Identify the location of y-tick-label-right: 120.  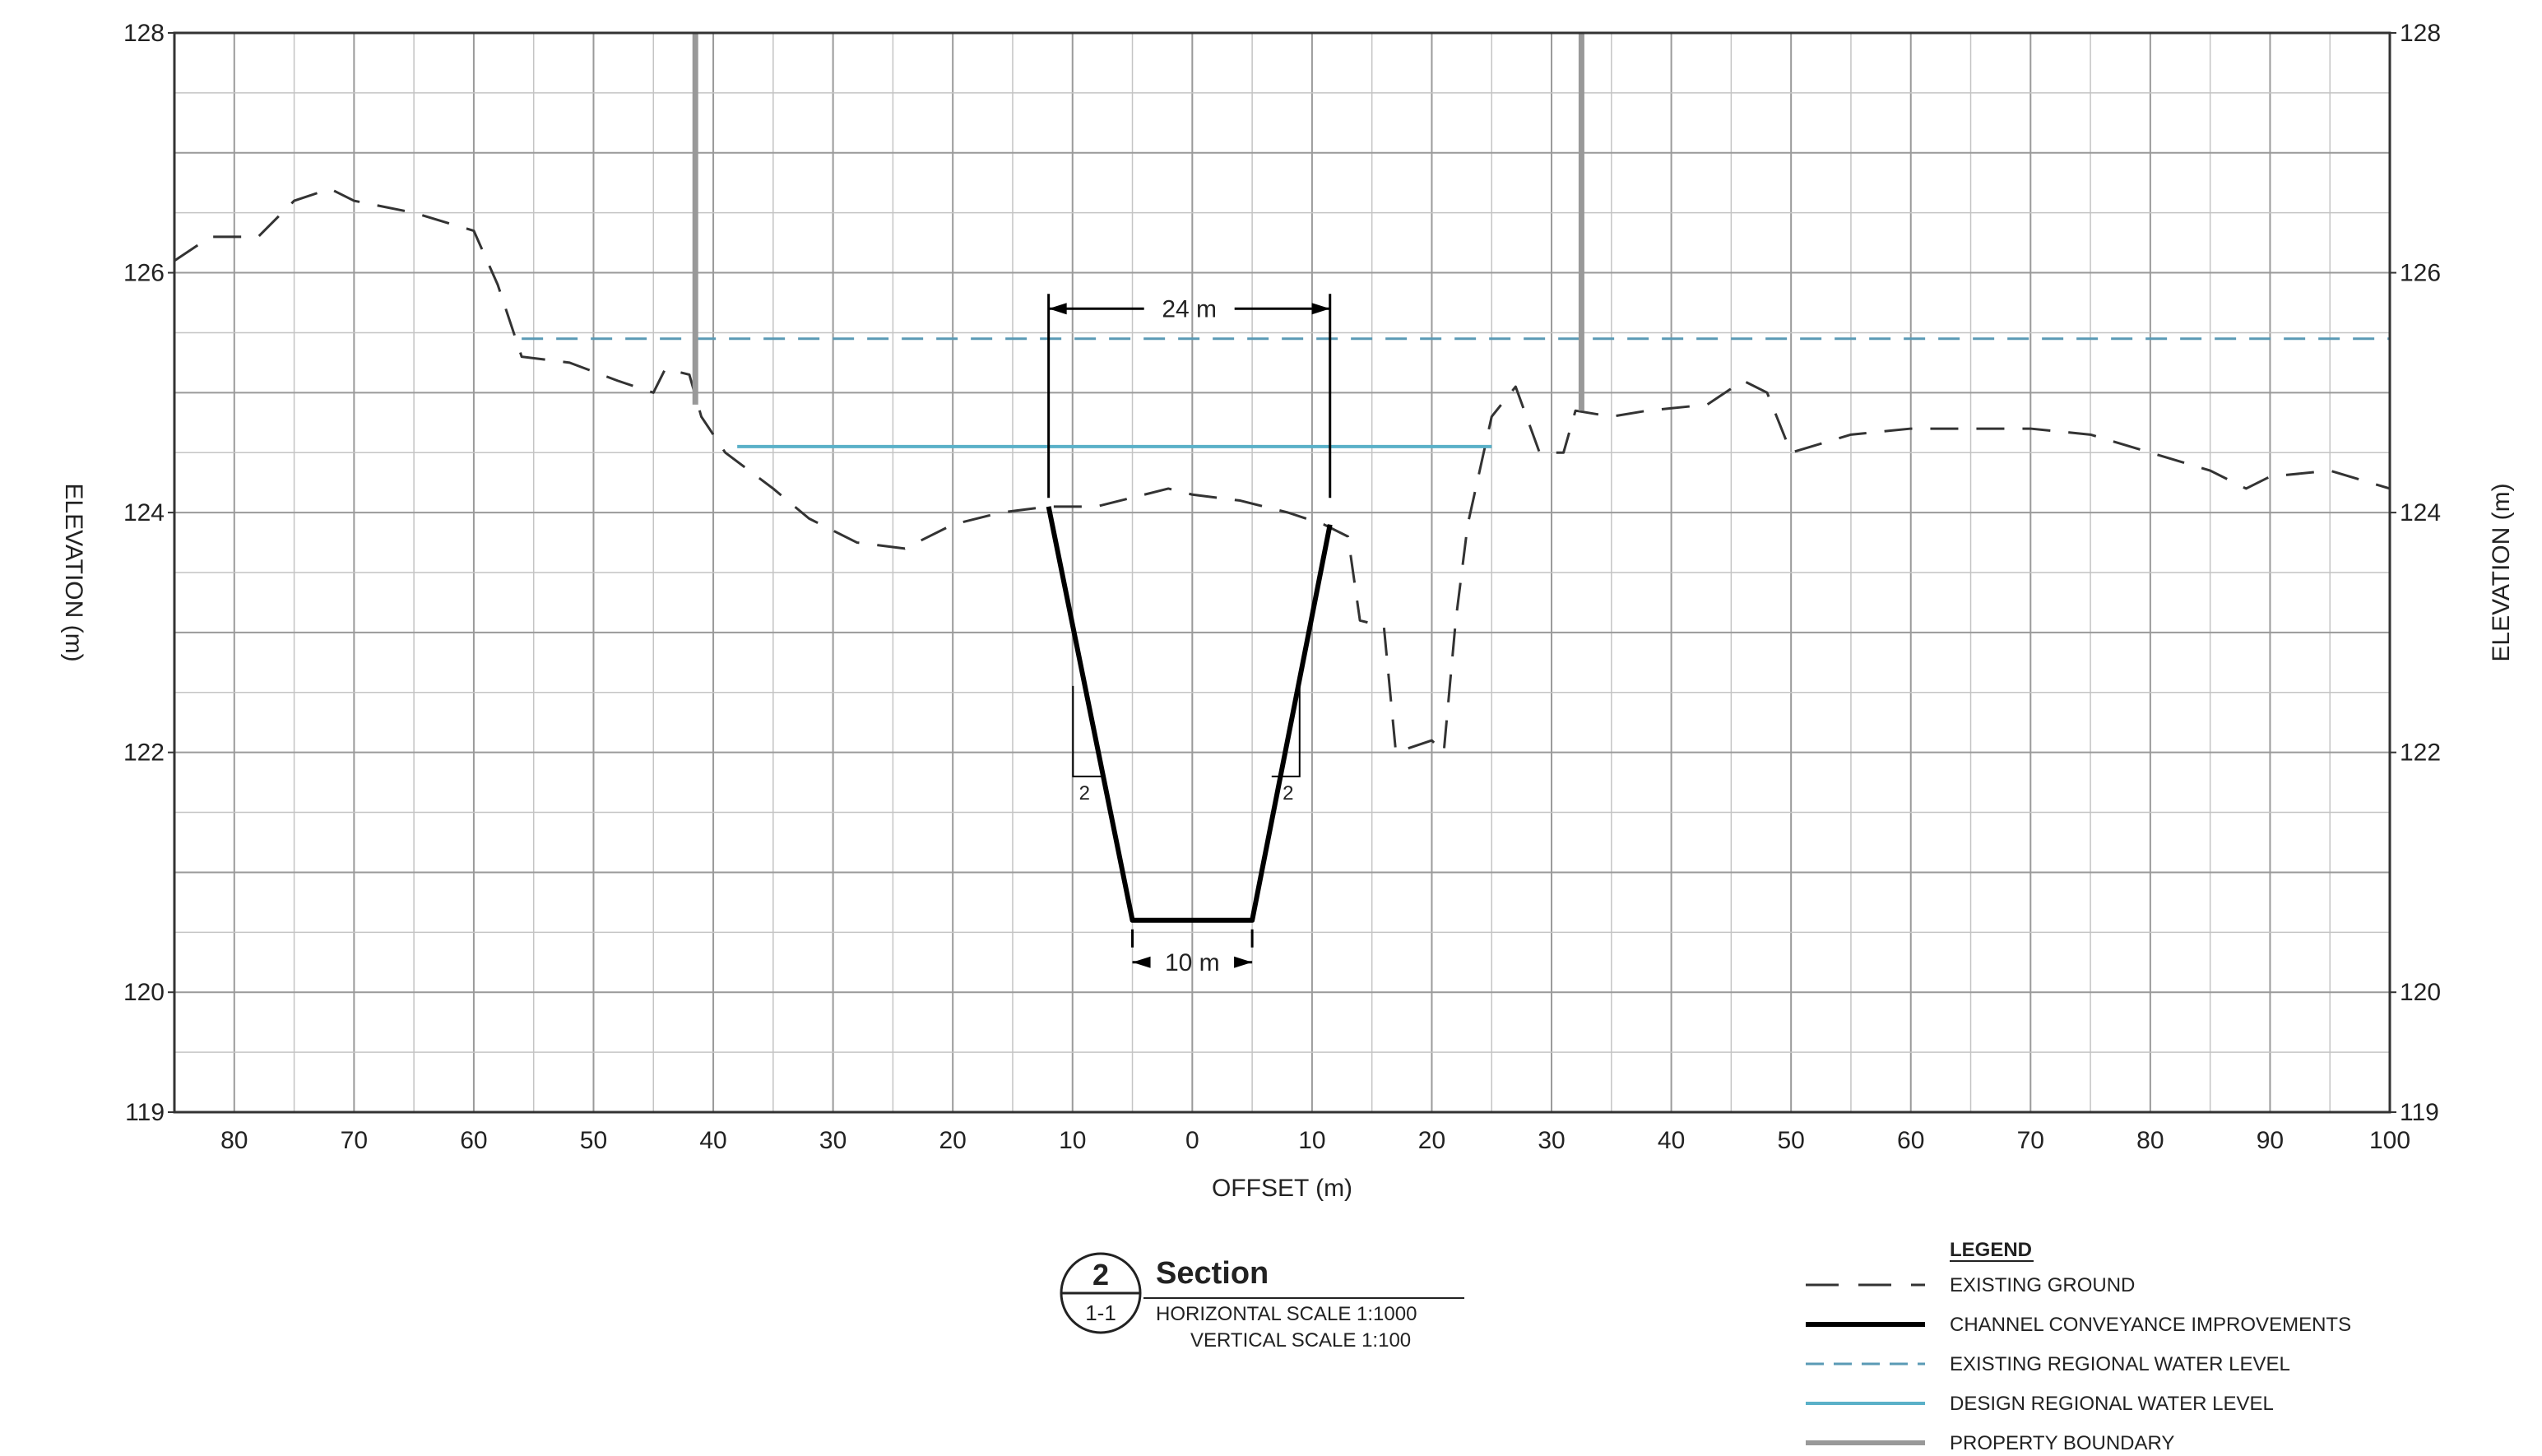
(2420, 992).